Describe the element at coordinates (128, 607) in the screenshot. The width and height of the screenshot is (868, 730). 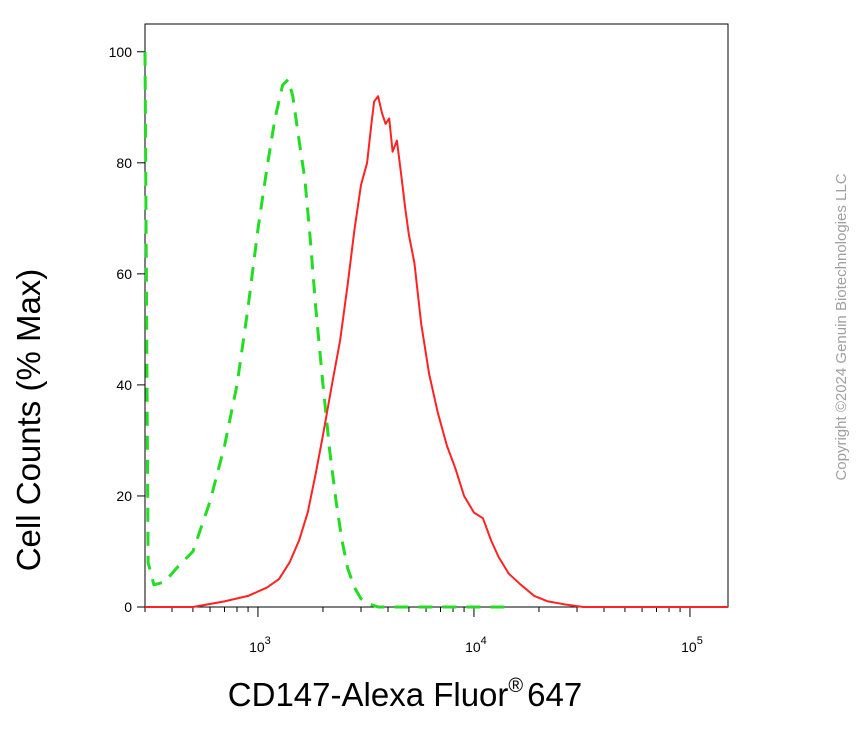
I see `y-tick-label: 0` at that location.